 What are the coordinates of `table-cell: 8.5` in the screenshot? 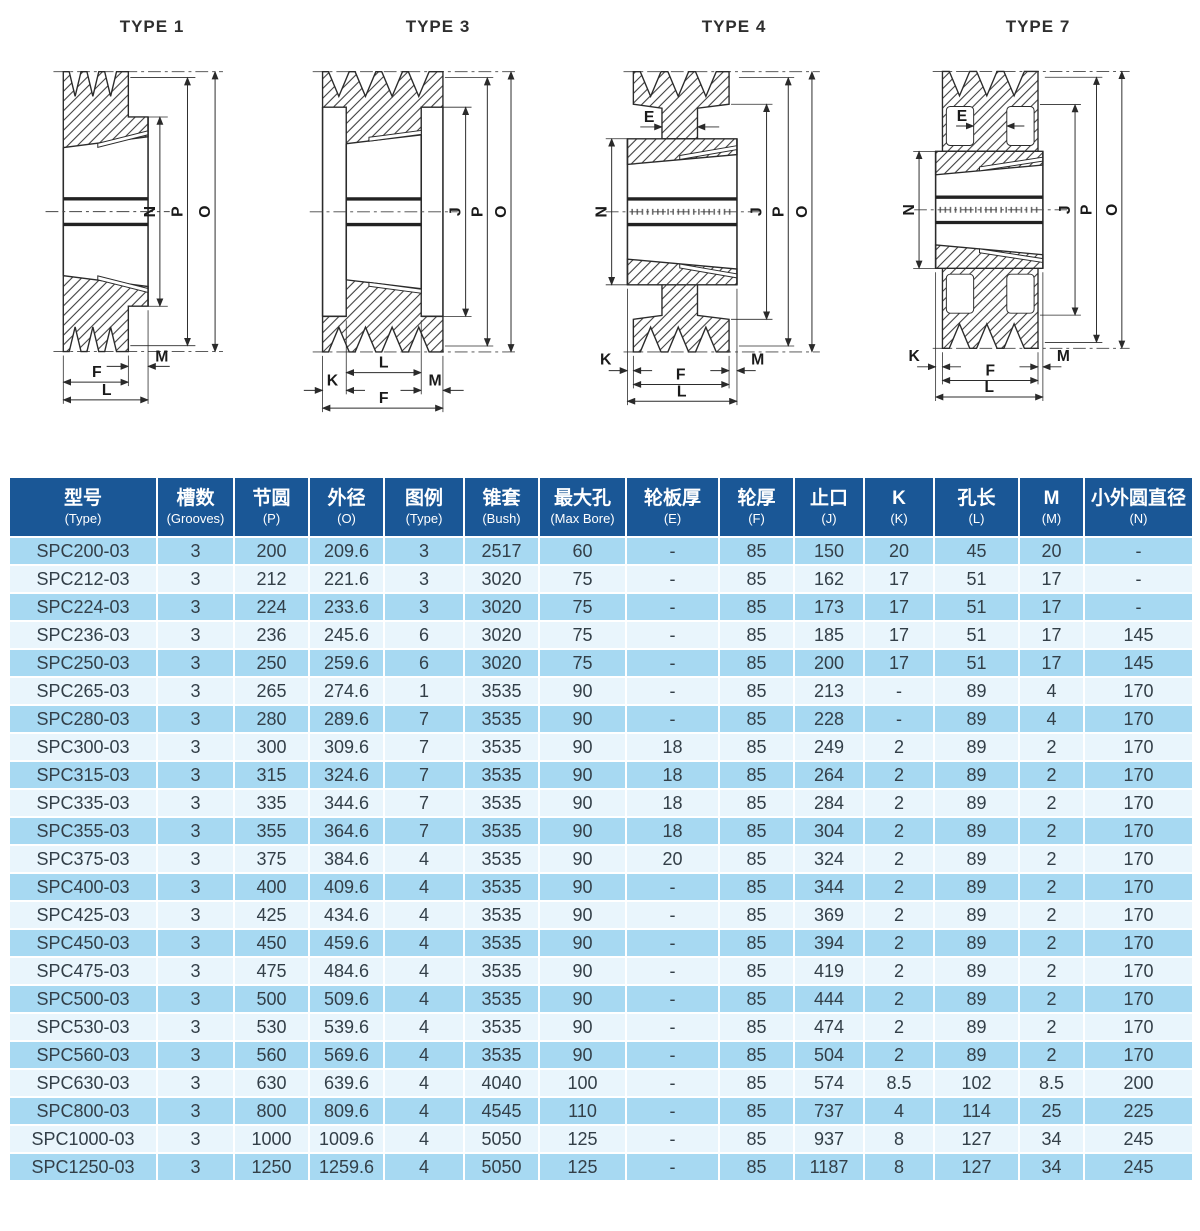 It's located at (899, 1083).